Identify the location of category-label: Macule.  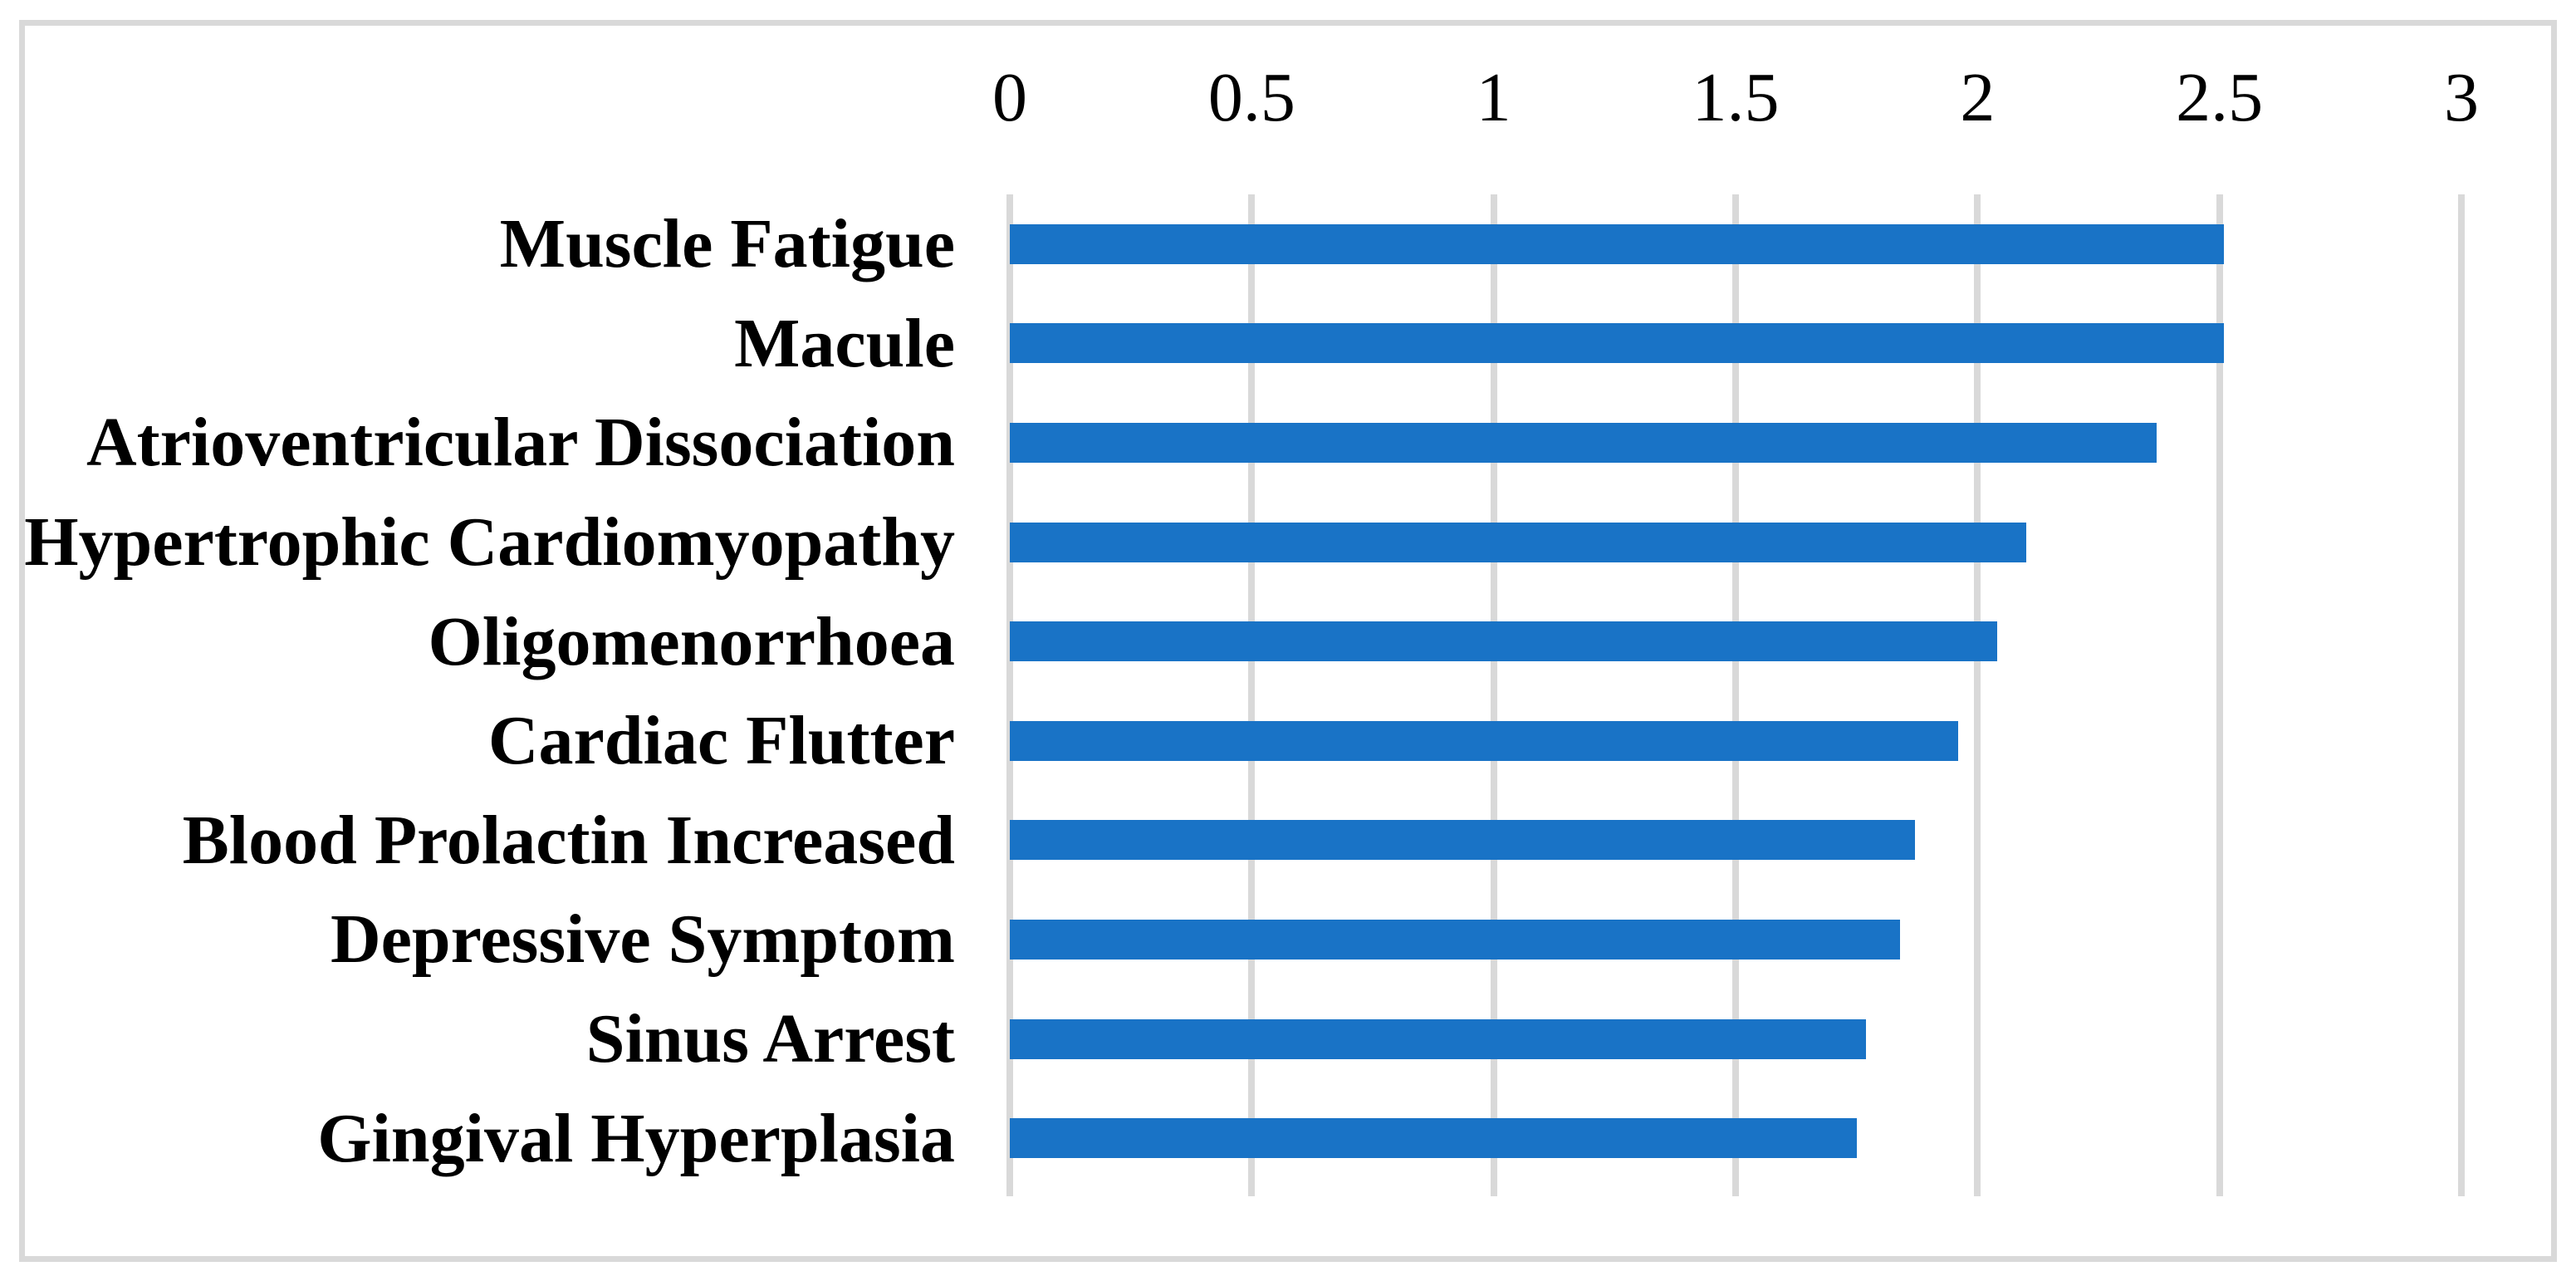
(845, 343).